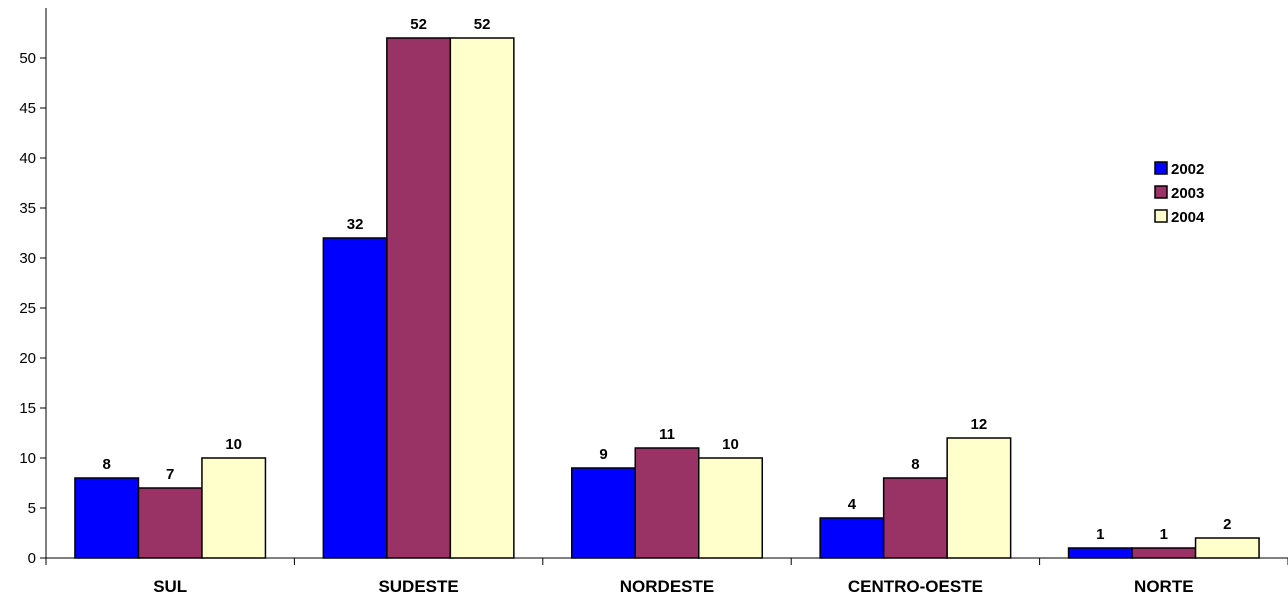 Image resolution: width=1288 pixels, height=600 pixels. What do you see at coordinates (1161, 216) in the screenshot?
I see `legend-swatch-2004` at bounding box center [1161, 216].